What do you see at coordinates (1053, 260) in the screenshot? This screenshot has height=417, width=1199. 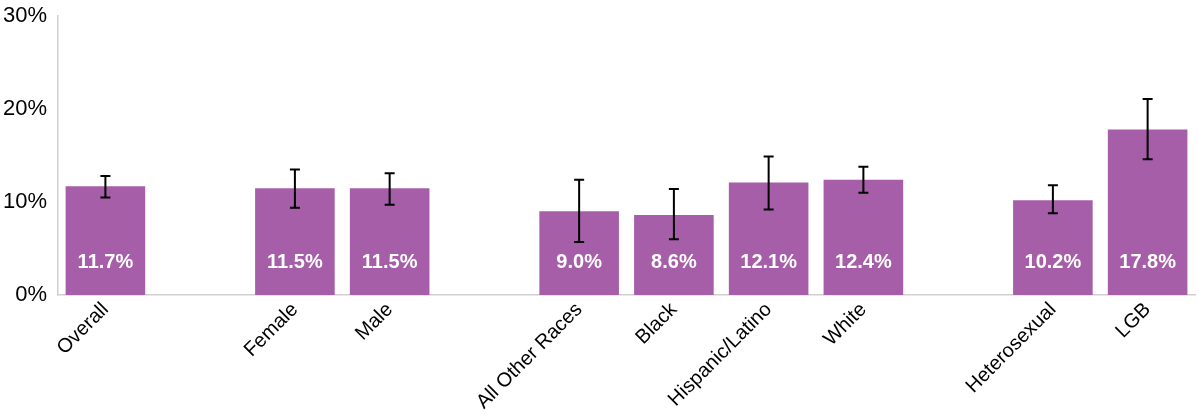 I see `data-label: 10.2%` at bounding box center [1053, 260].